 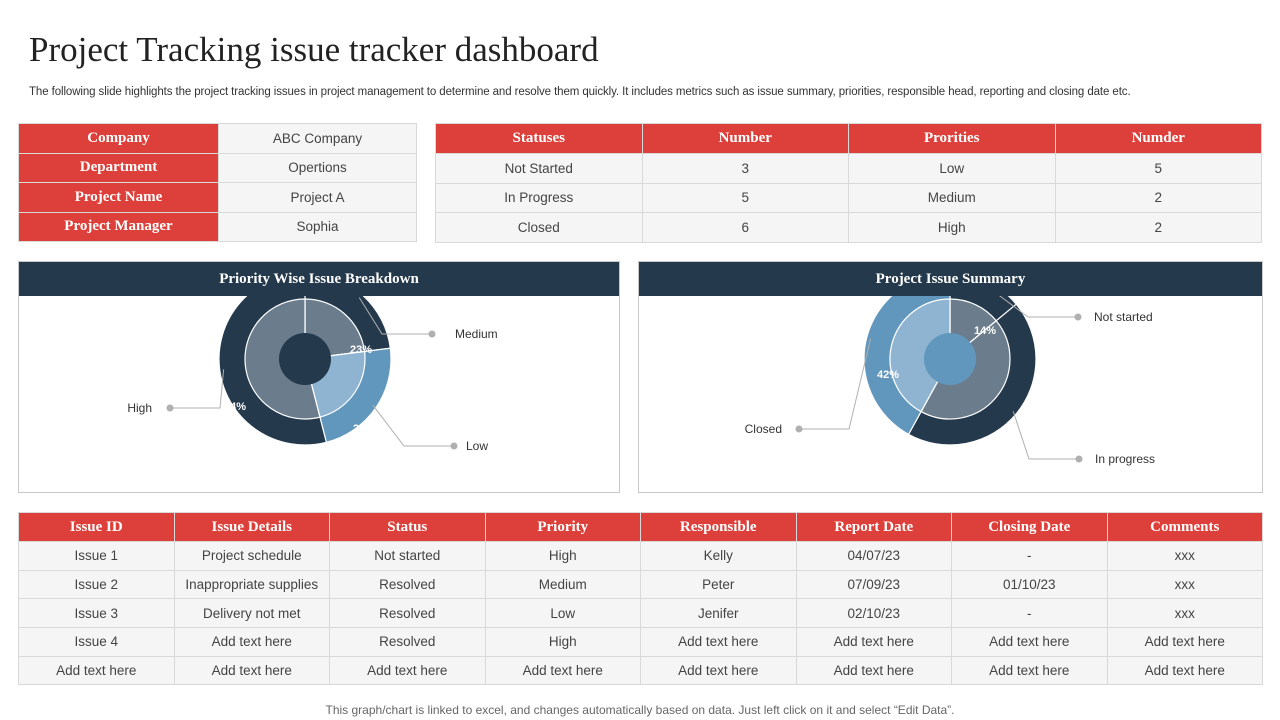 I want to click on slice-label: Low, so click(x=477, y=446).